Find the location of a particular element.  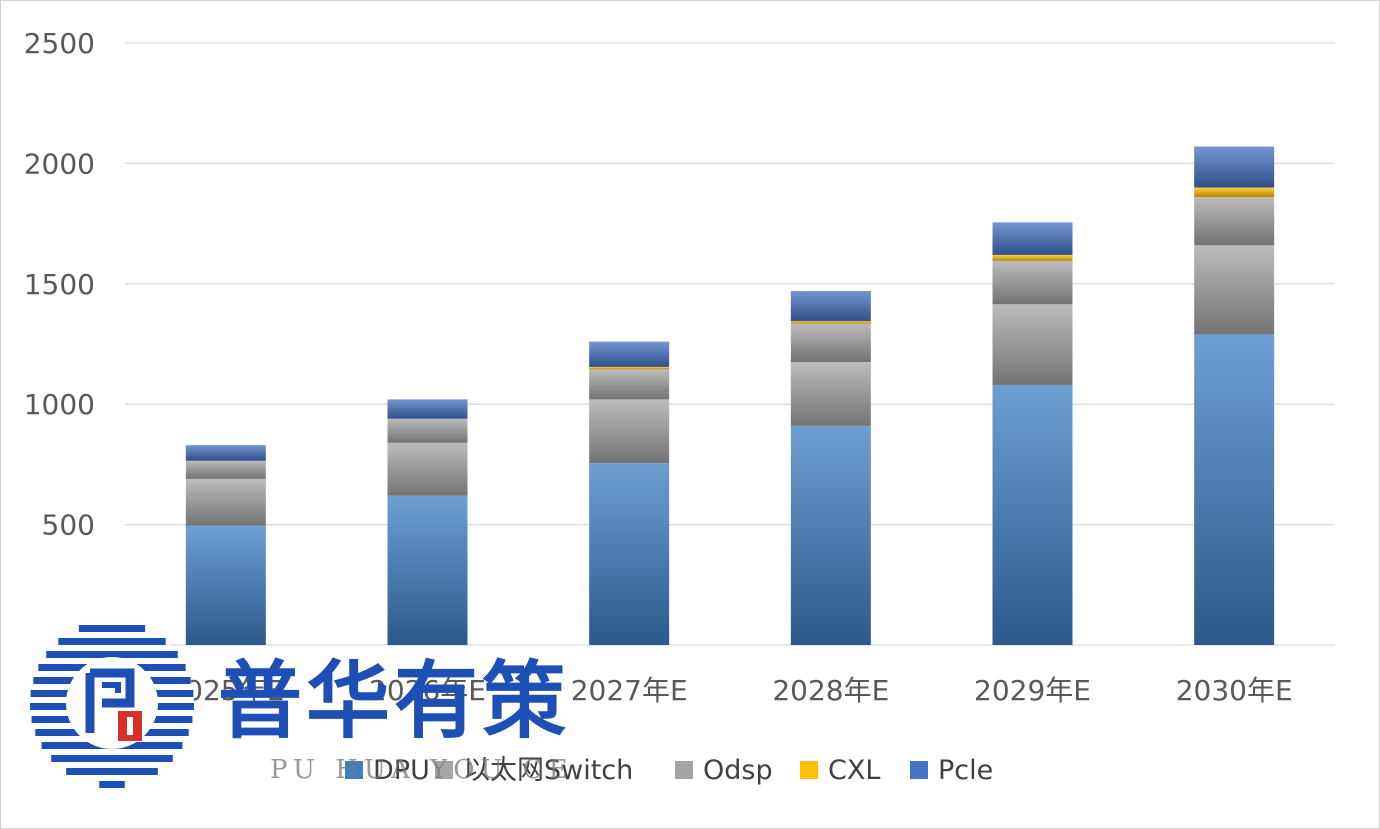

x-tick-label: 2029年E is located at coordinates (1032, 690).